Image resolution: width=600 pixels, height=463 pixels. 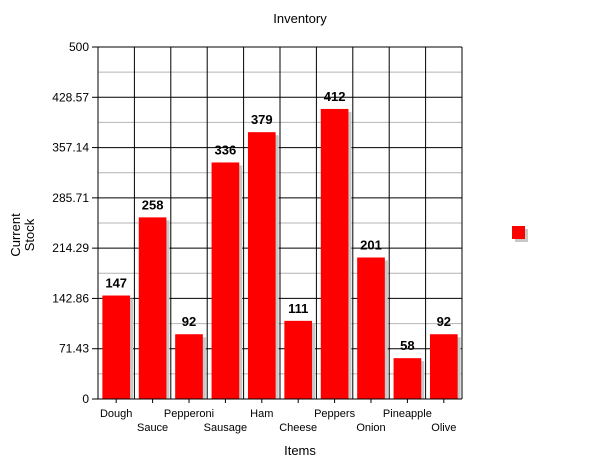 I want to click on y-axis-label-line-1: Current, so click(x=15, y=235).